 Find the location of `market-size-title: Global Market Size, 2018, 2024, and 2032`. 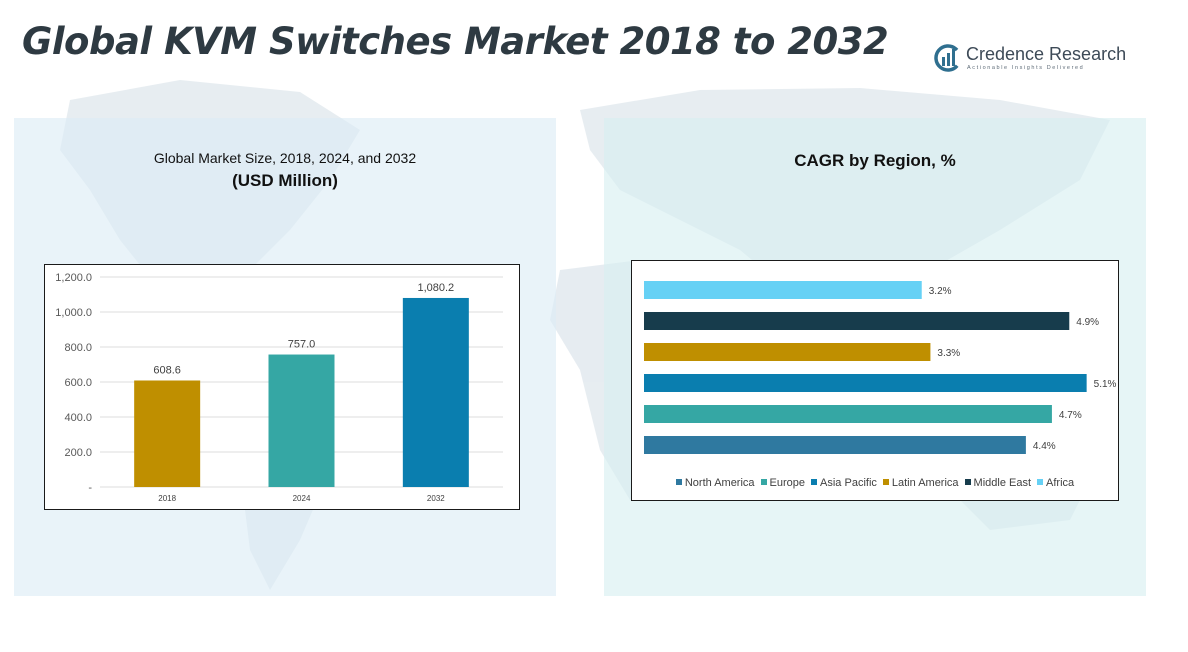

market-size-title: Global Market Size, 2018, 2024, and 2032 is located at coordinates (285, 158).